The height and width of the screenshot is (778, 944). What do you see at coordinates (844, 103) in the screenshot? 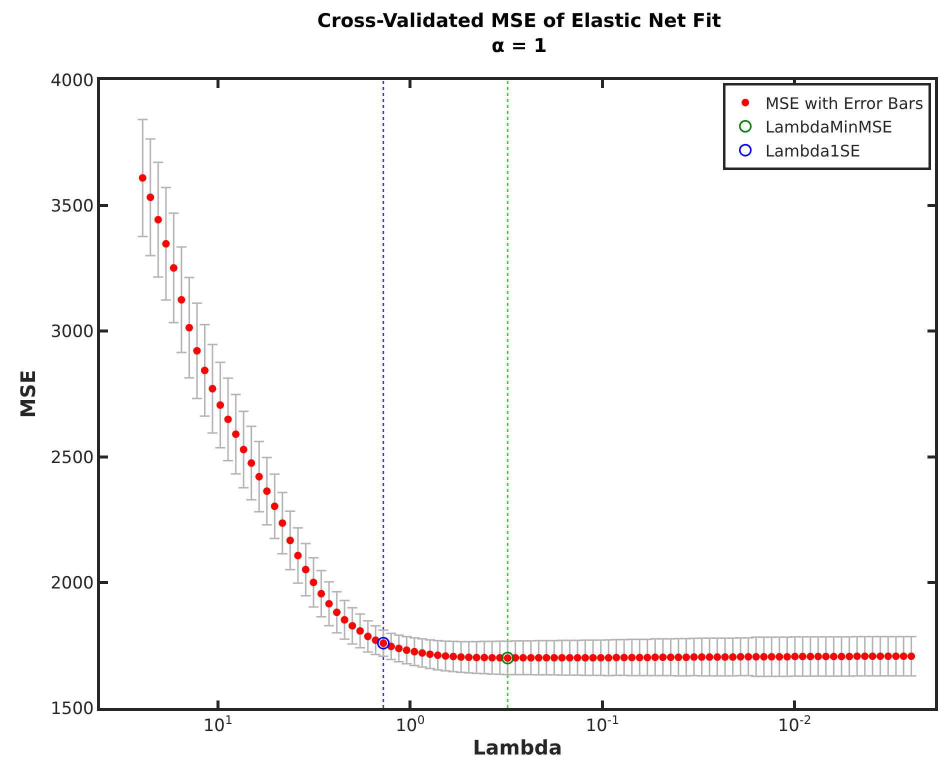
I see `legend-label: MSE with Error Bars` at bounding box center [844, 103].